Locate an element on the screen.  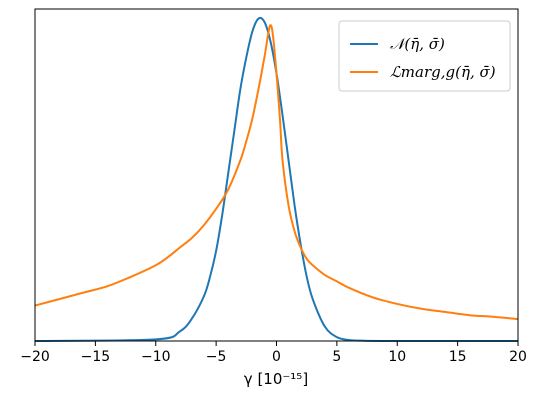
x-axis-ticks: −20 −15 −10 −5 0 5 10 15 20 is located at coordinates (273, 353).